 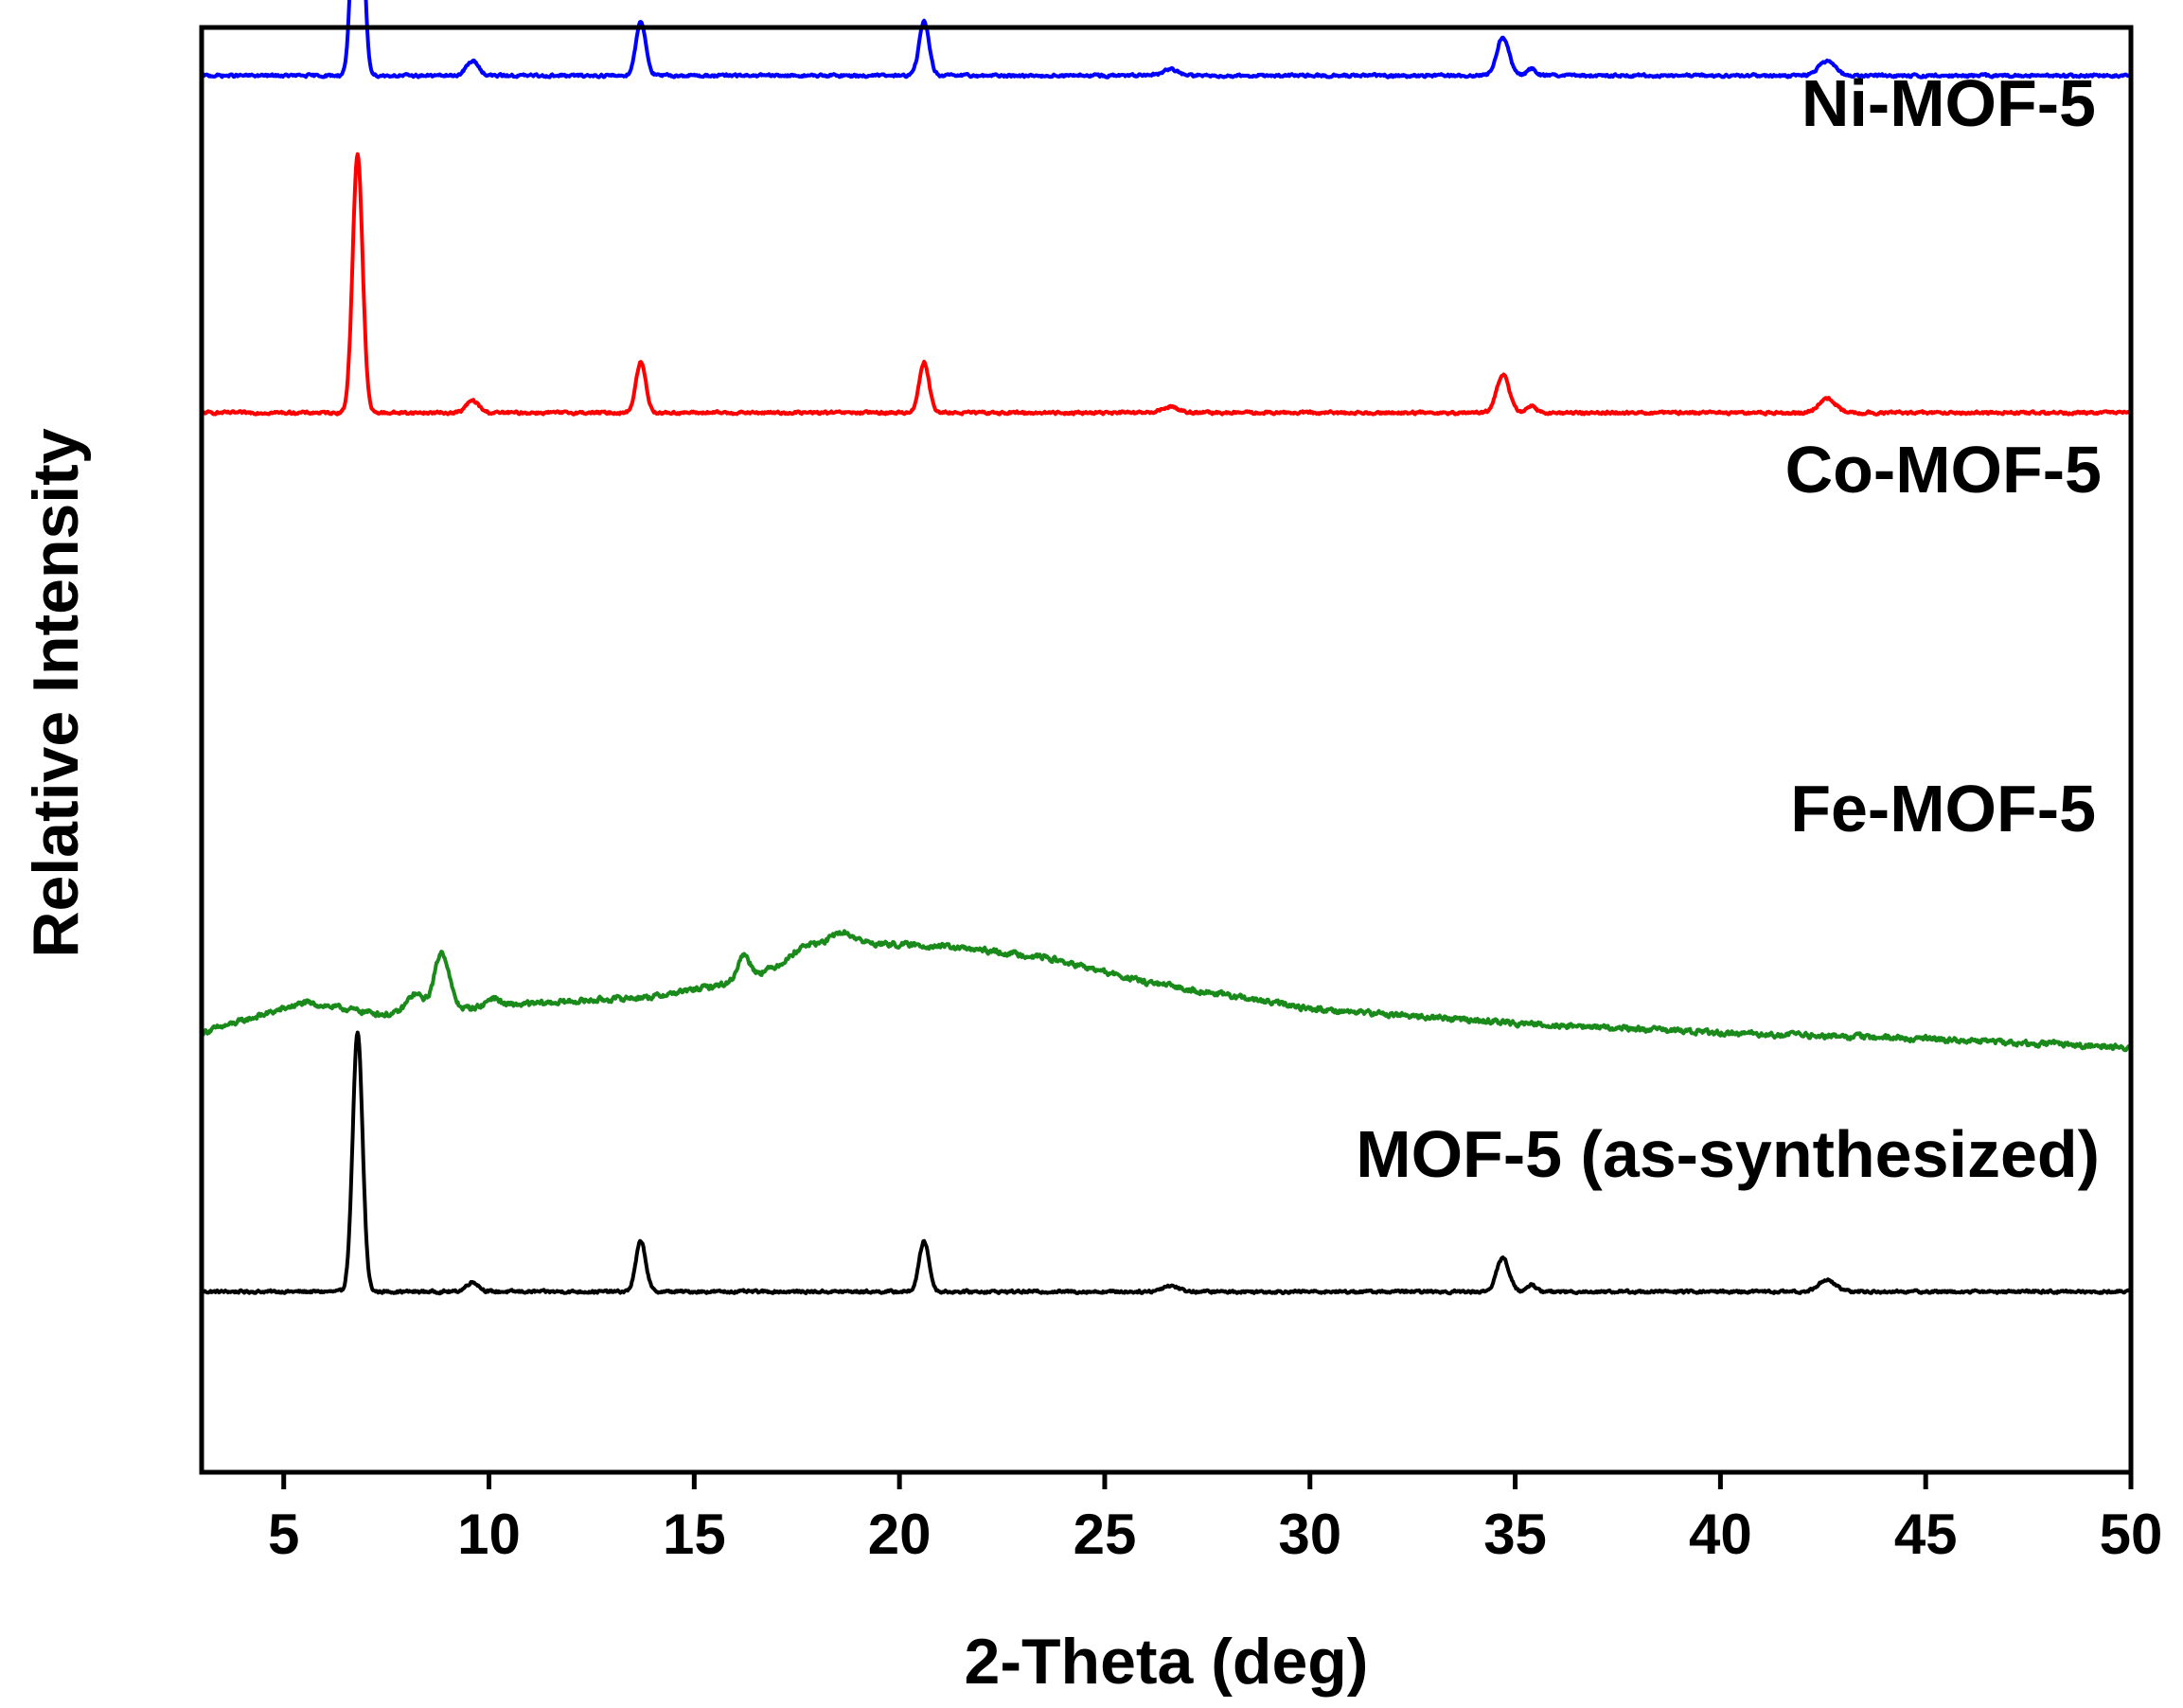 What do you see at coordinates (2132, 1534) in the screenshot?
I see `x-tick-label: 50` at bounding box center [2132, 1534].